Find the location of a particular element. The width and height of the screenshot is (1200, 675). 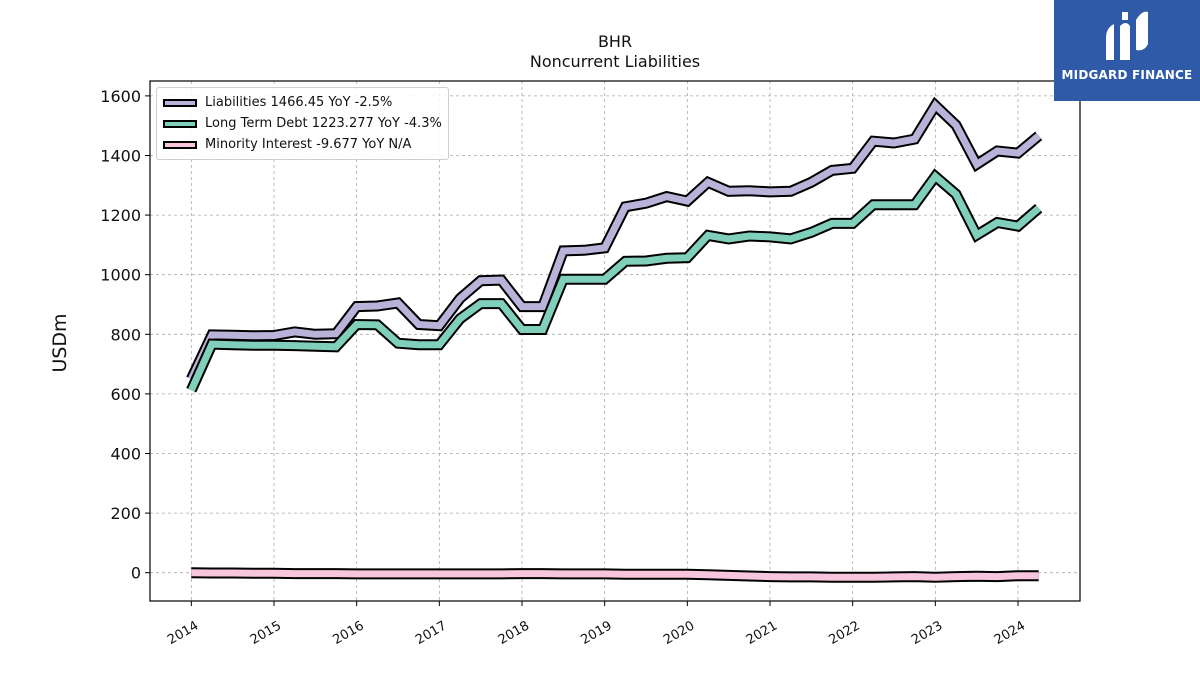

legend-swatch-liabilities is located at coordinates (180, 102).